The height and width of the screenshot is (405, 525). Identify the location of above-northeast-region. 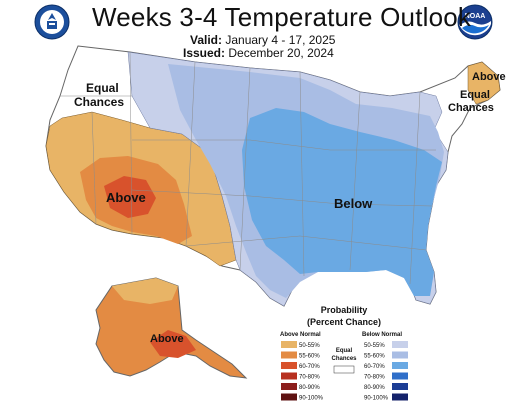
(484, 83).